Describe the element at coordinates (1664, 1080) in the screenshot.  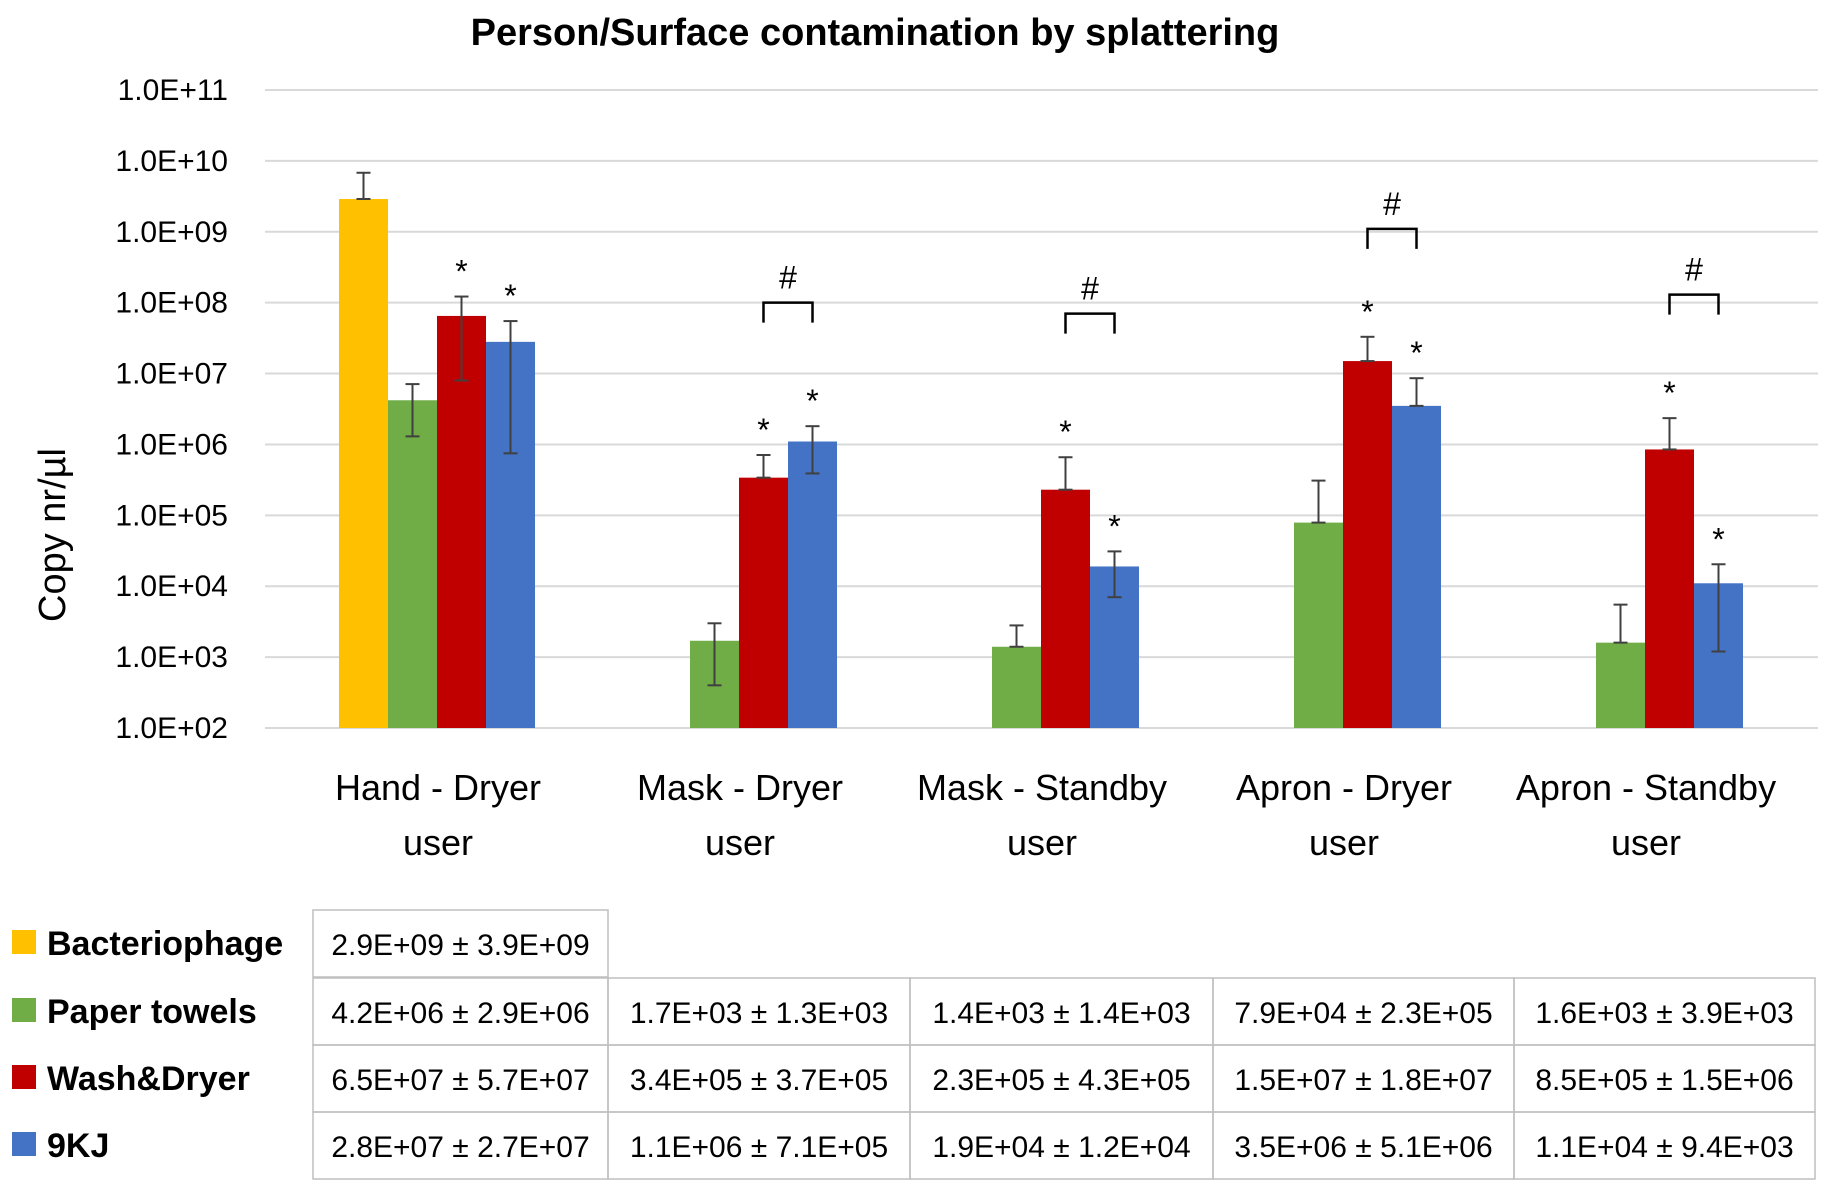
I see `table-cell-value: 8.5E+05 ± 1.5E+06` at that location.